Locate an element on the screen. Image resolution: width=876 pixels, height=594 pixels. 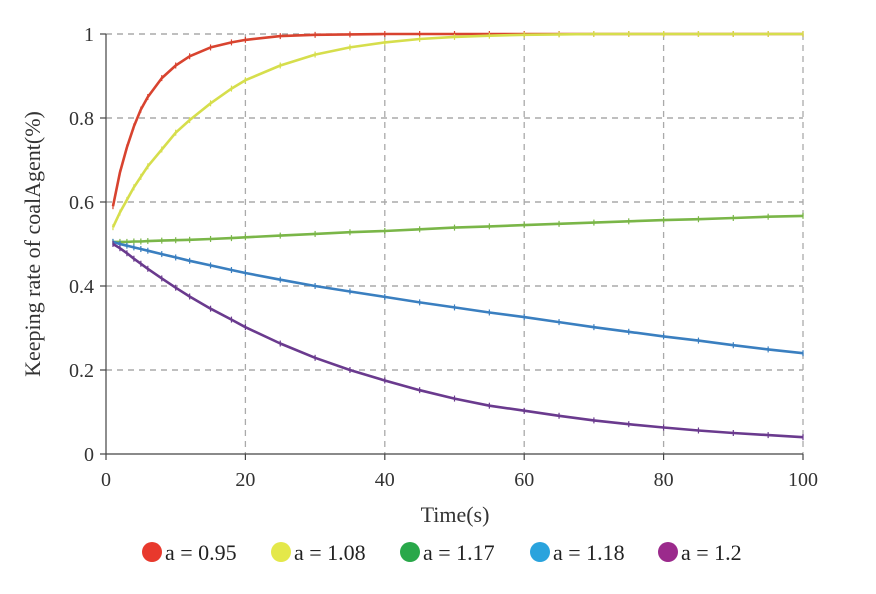
legend-label-5: a = 1.2 is located at coordinates (711, 552).